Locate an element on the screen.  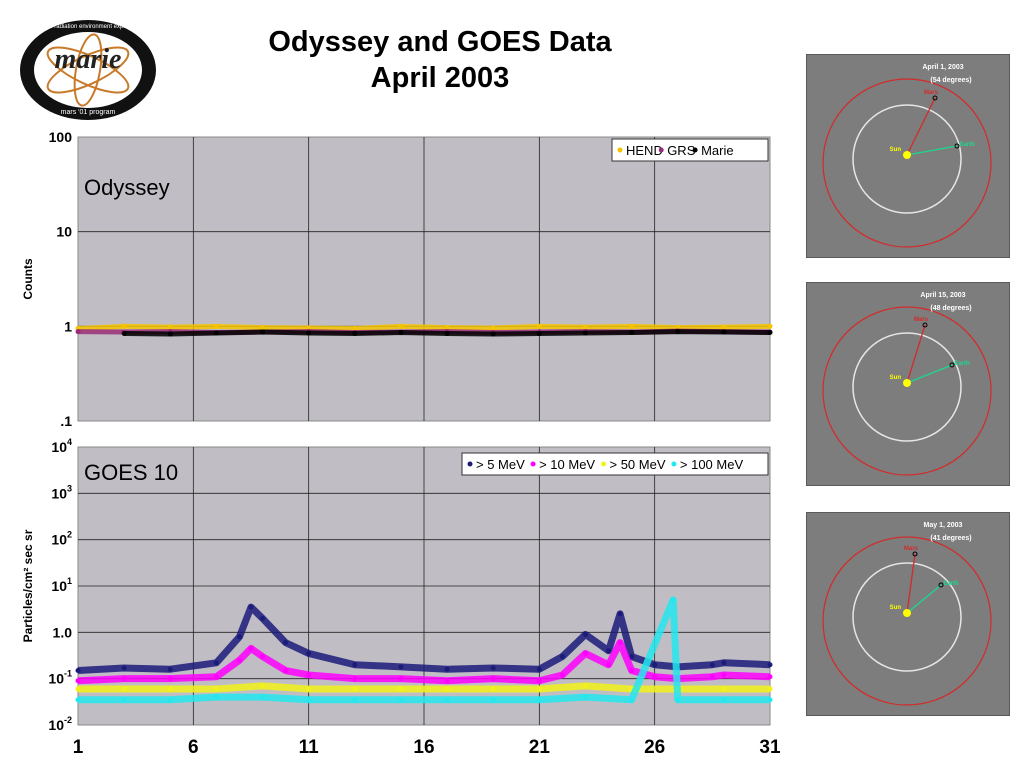
y-tick-label: 100 is located at coordinates (61, 137).